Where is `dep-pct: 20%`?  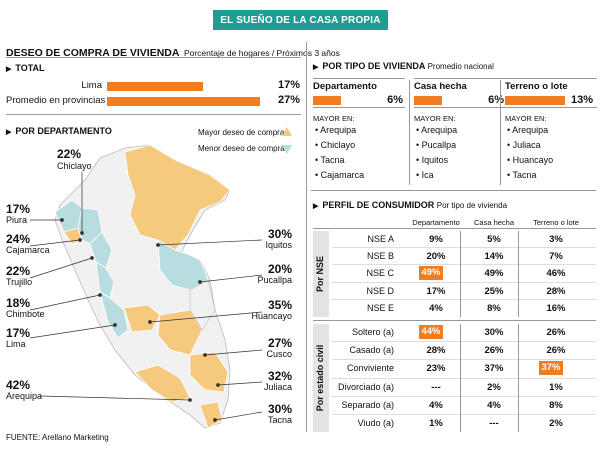 dep-pct: 20% is located at coordinates (279, 269).